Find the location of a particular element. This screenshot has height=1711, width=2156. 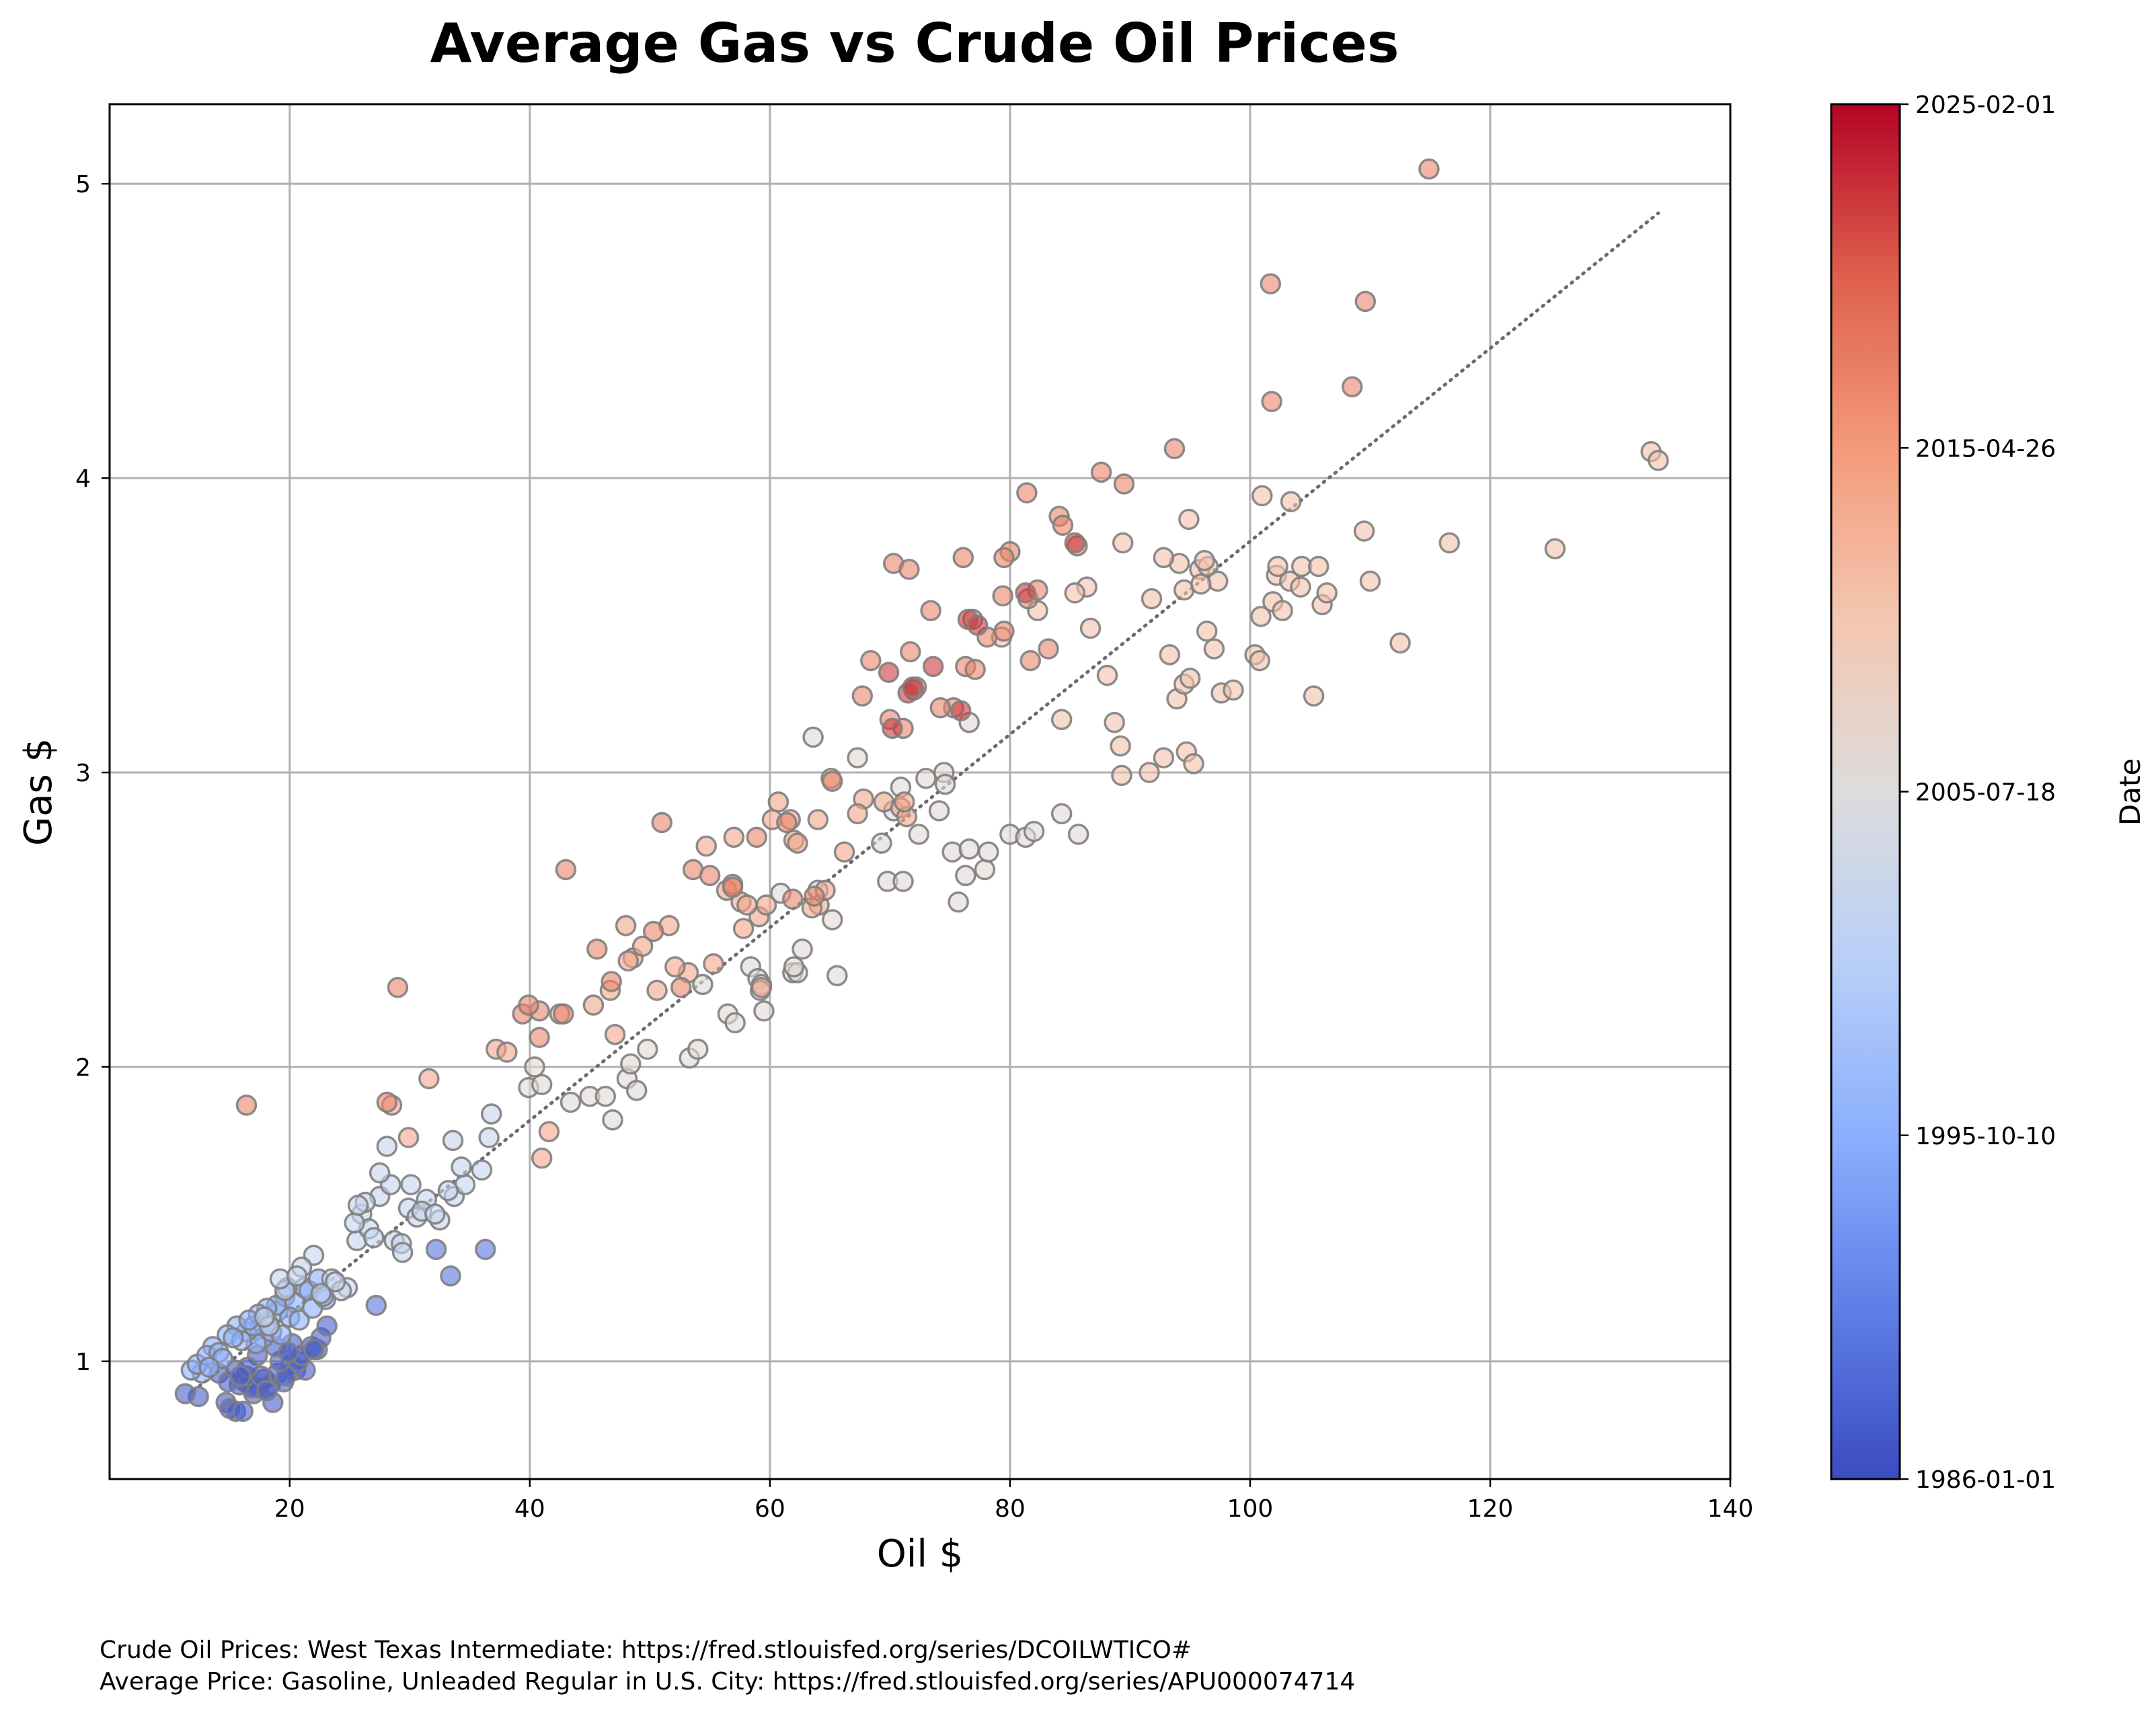

y-tick-label: 2 is located at coordinates (83, 1068).